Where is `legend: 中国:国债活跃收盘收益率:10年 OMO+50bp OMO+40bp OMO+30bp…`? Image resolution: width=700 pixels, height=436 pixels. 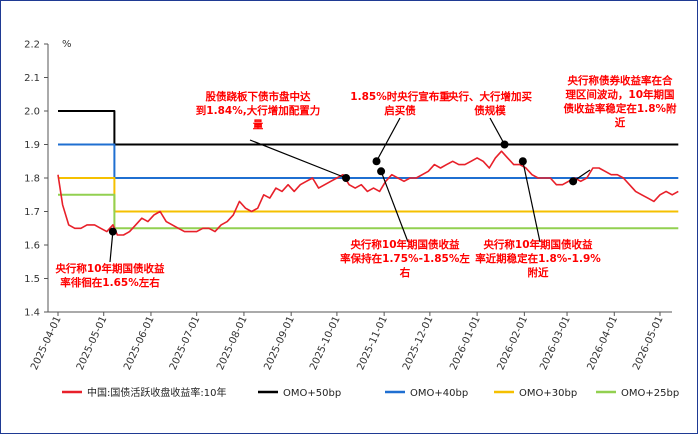
legend: 中国:国债活跃收盘收益率:10年 OMO+50bp OMO+40bp OMO+30bp… is located at coordinates (370, 392).